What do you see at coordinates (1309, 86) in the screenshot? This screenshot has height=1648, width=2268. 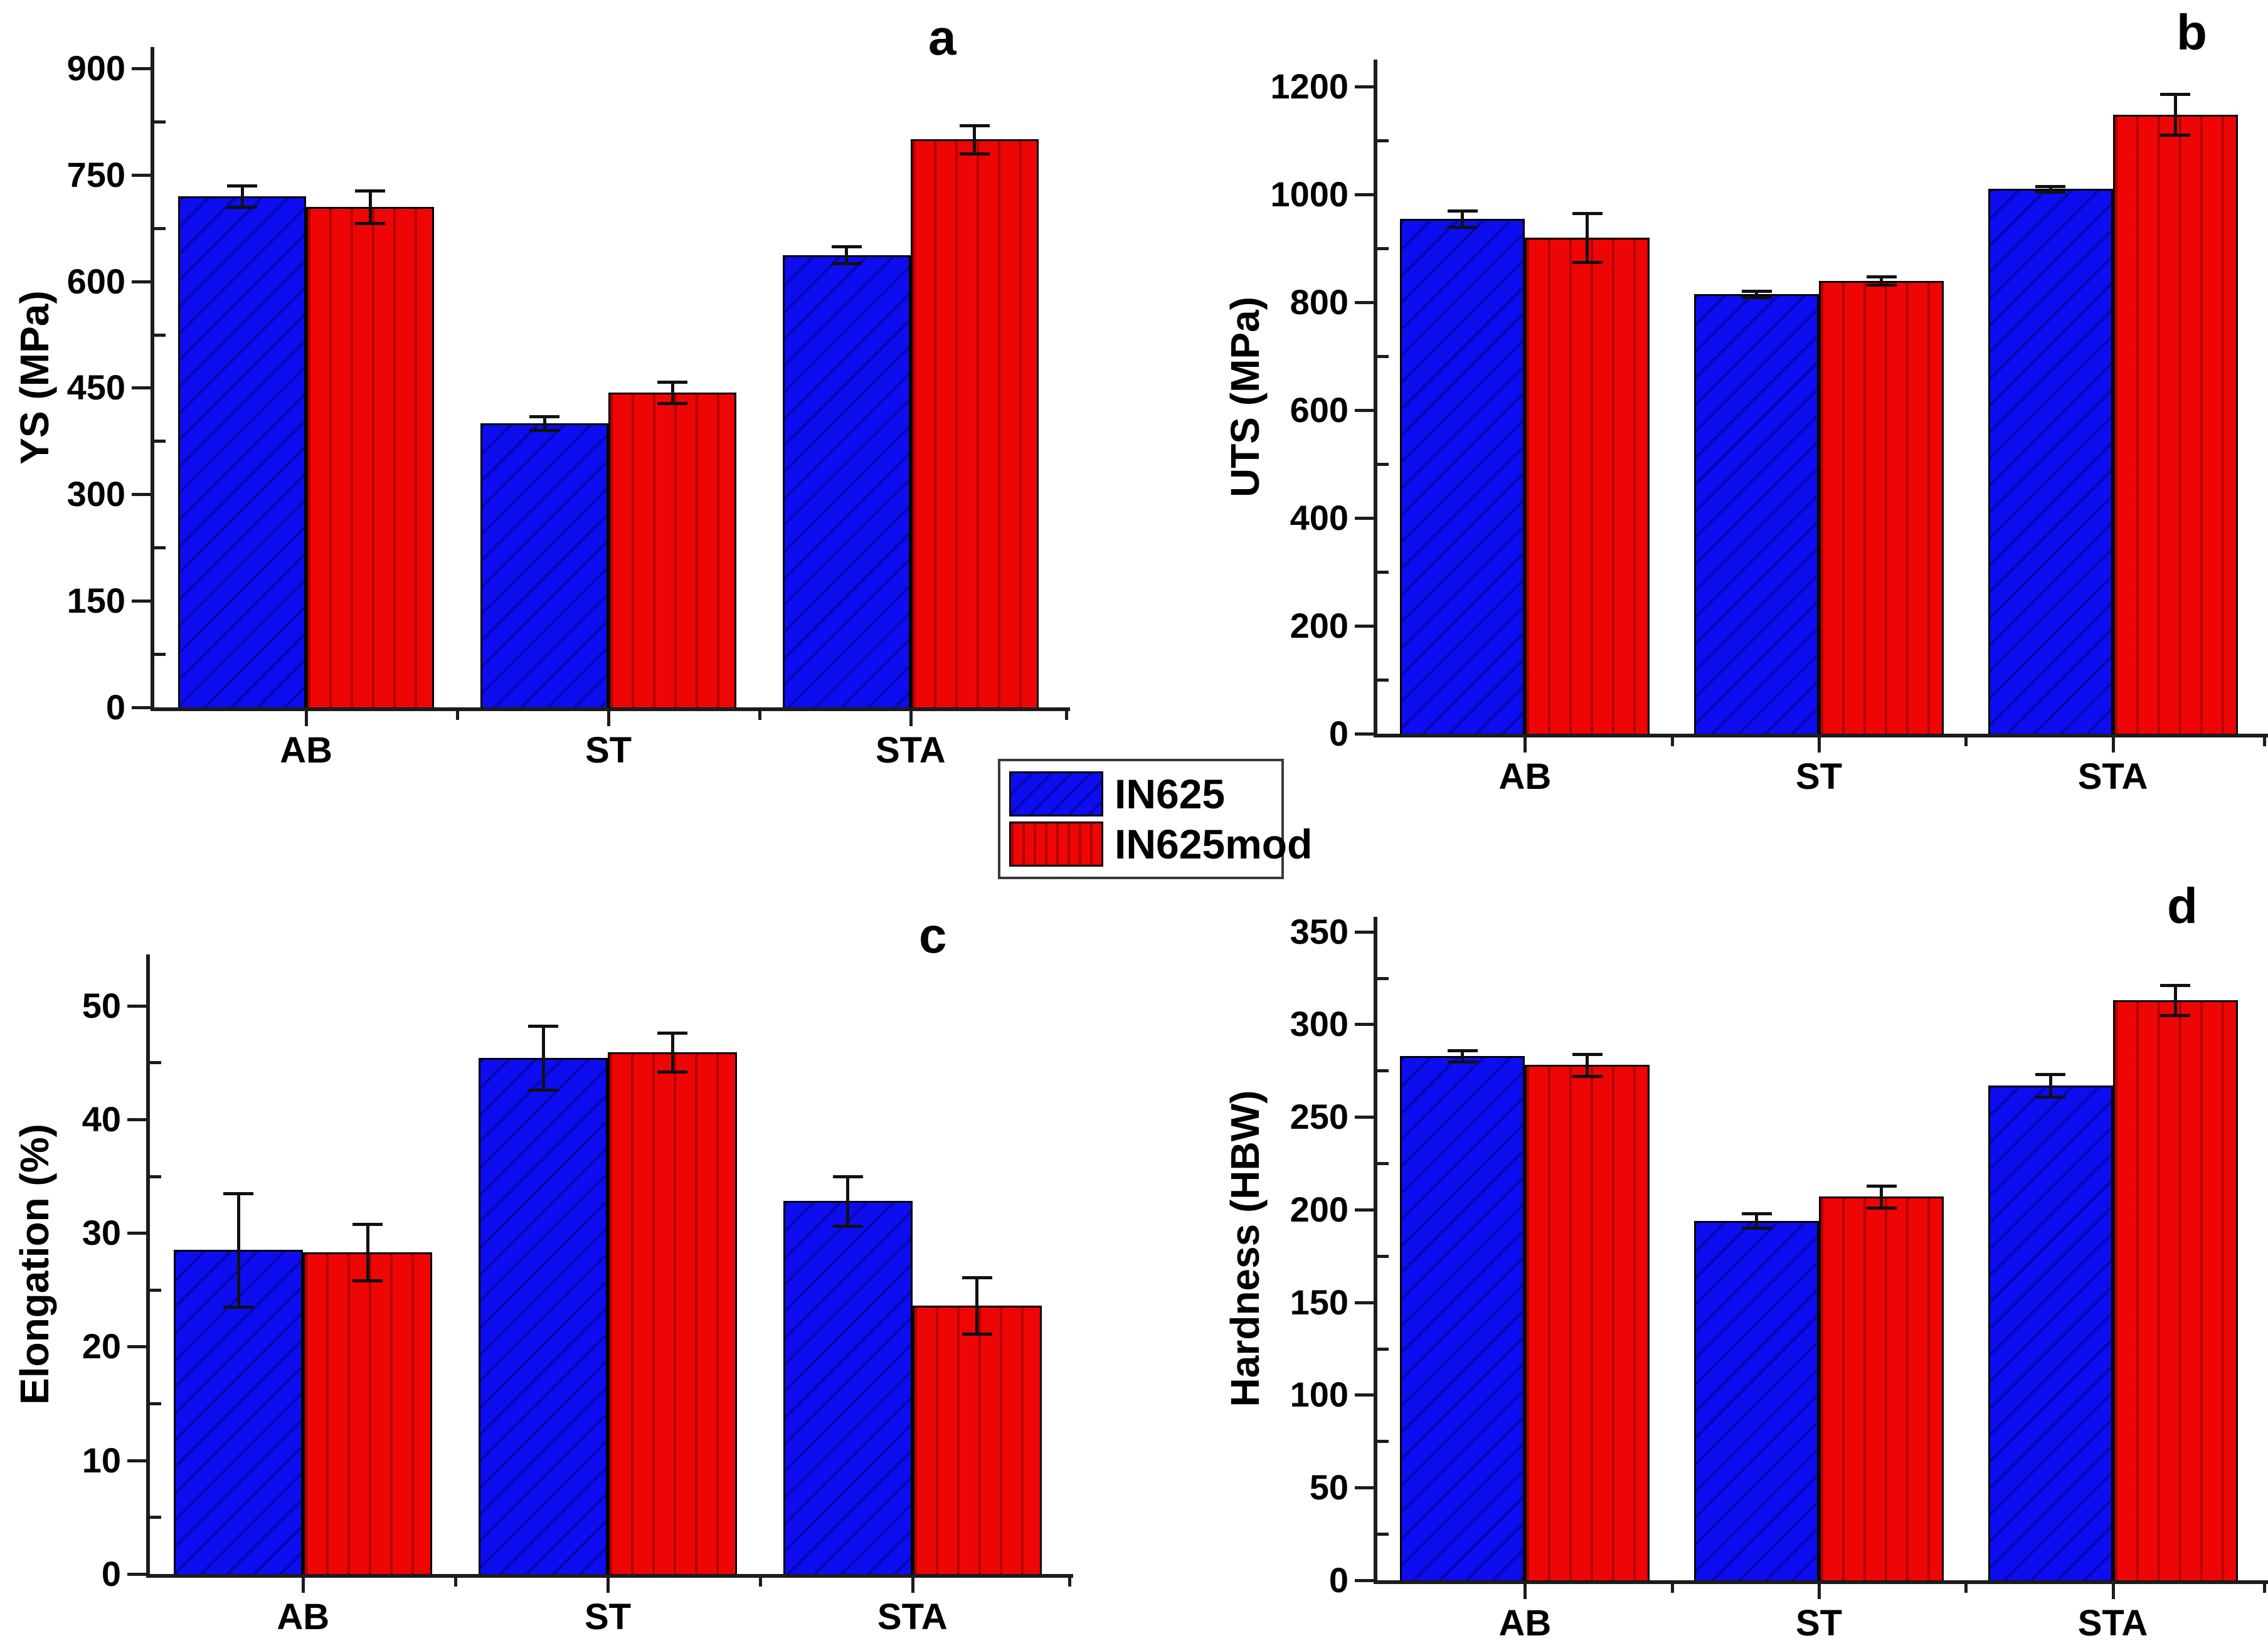 I see `y-tick-label: 1200` at bounding box center [1309, 86].